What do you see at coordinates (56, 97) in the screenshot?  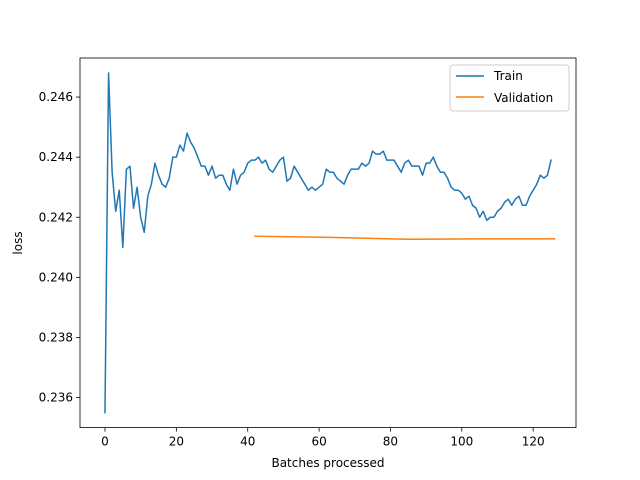 I see `y-tick-label: 0.246` at bounding box center [56, 97].